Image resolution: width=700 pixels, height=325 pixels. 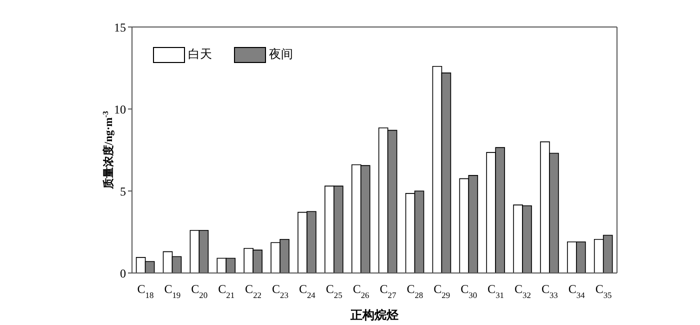 What do you see at coordinates (307, 291) in the screenshot?
I see `x-tick-label: C$_{24}$` at bounding box center [307, 291].